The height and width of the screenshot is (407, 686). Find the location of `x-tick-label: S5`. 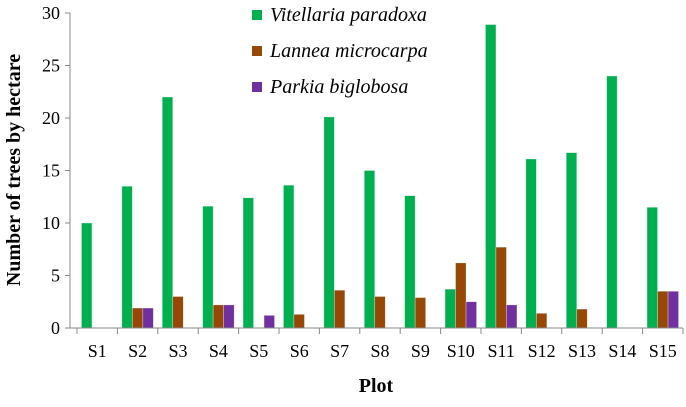

x-tick-label: S5 is located at coordinates (258, 351).